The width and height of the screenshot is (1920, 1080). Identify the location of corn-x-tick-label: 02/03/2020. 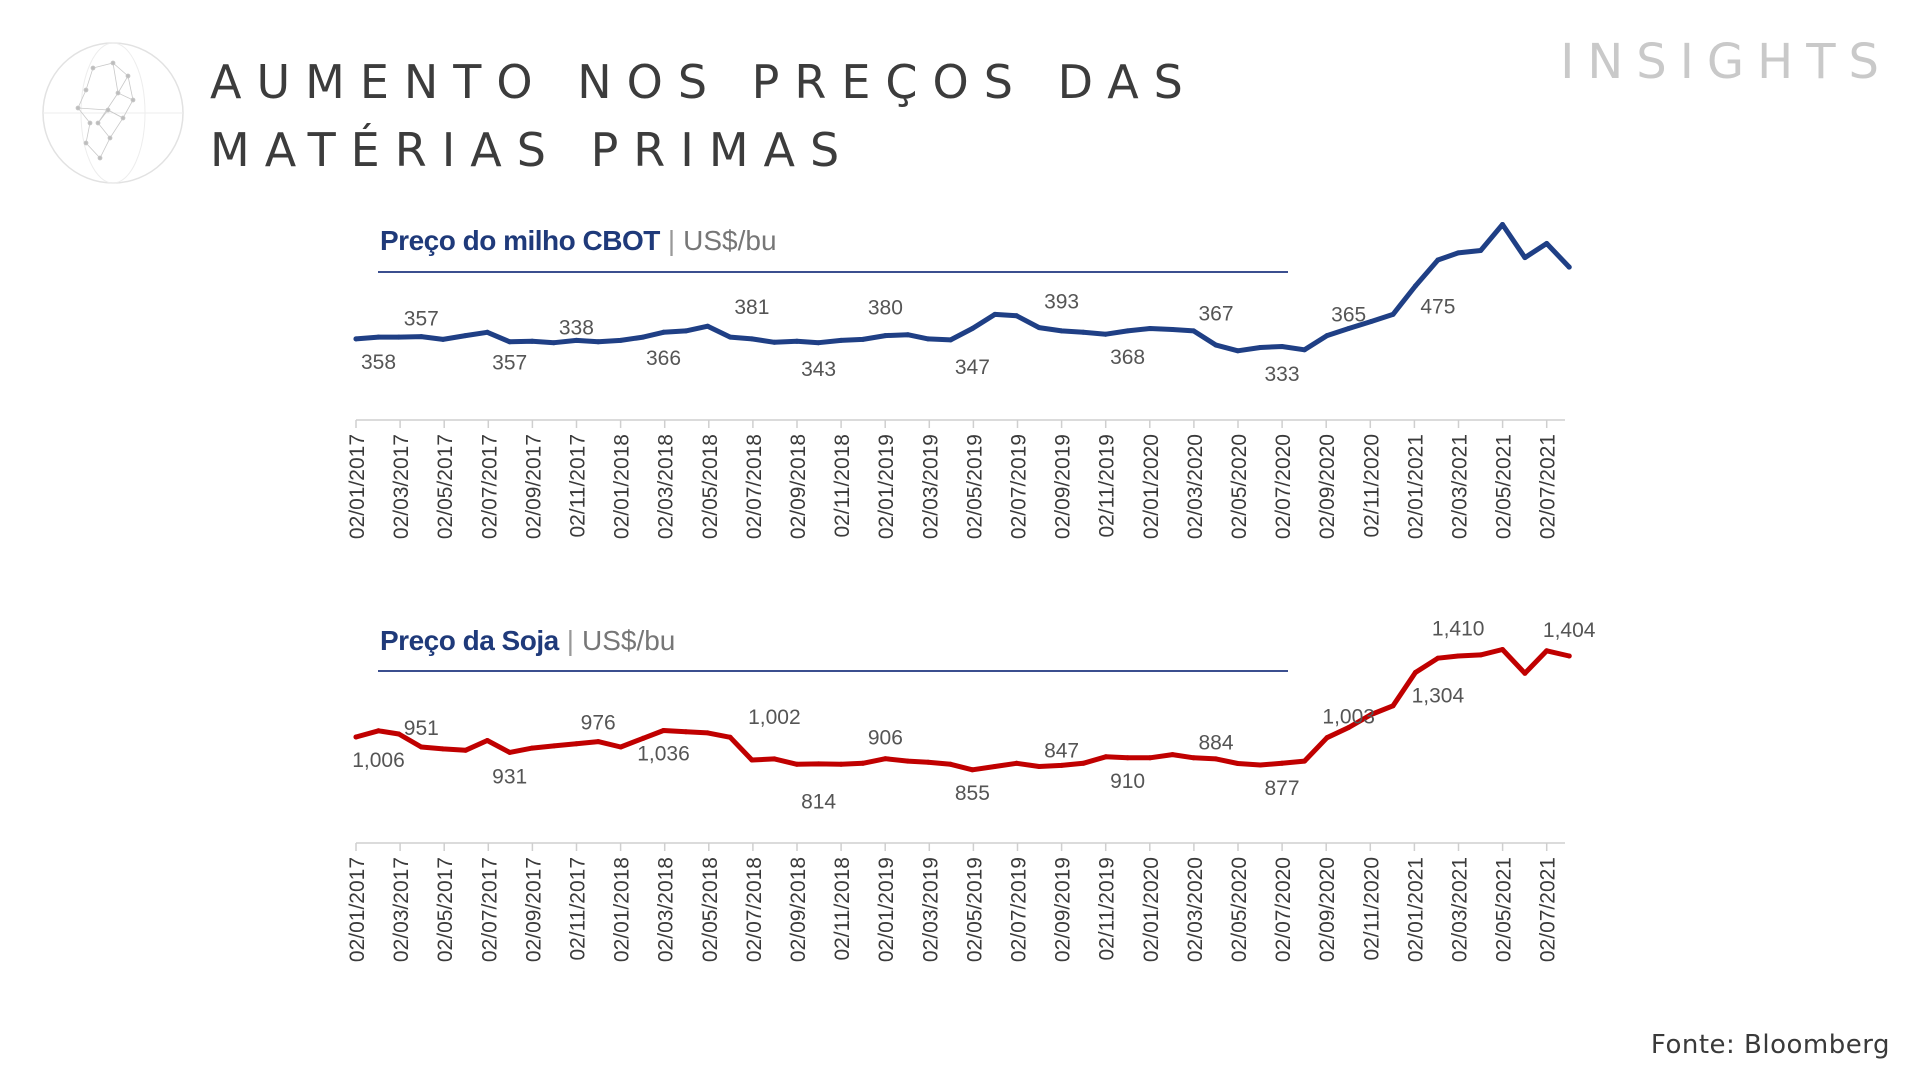
(1195, 486).